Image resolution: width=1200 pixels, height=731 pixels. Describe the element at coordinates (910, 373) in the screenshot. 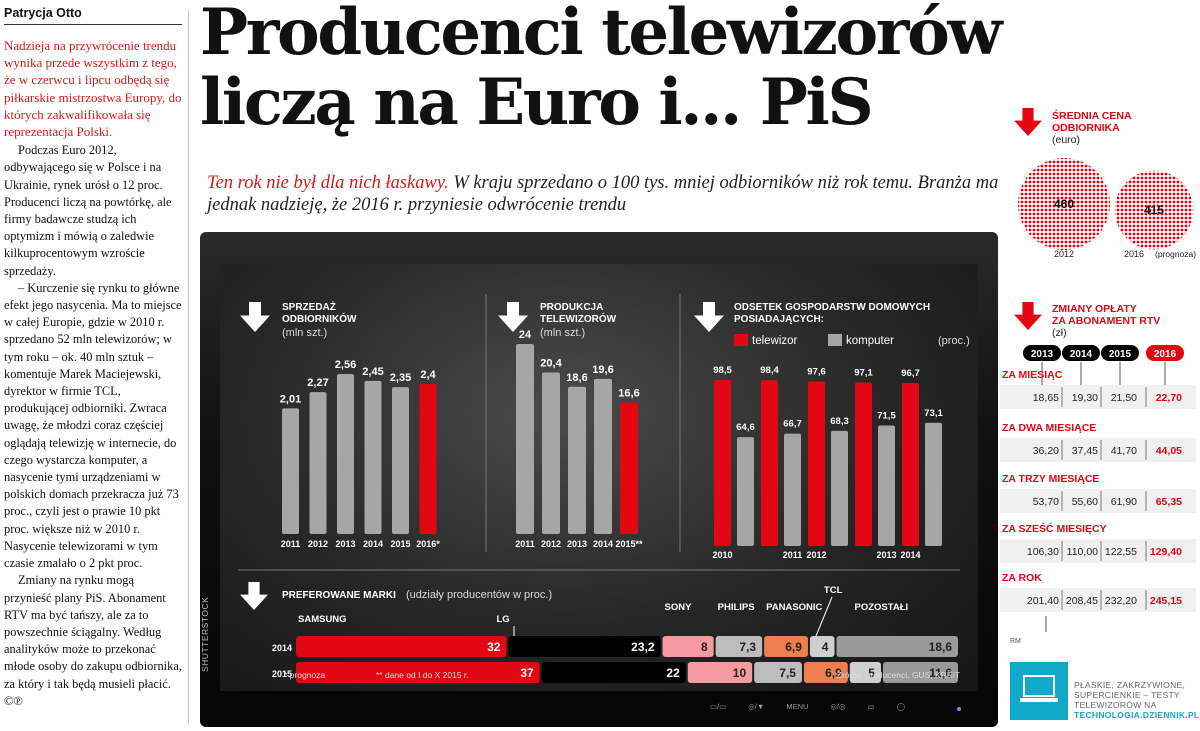

I see `bar-value-label: 96,7` at that location.